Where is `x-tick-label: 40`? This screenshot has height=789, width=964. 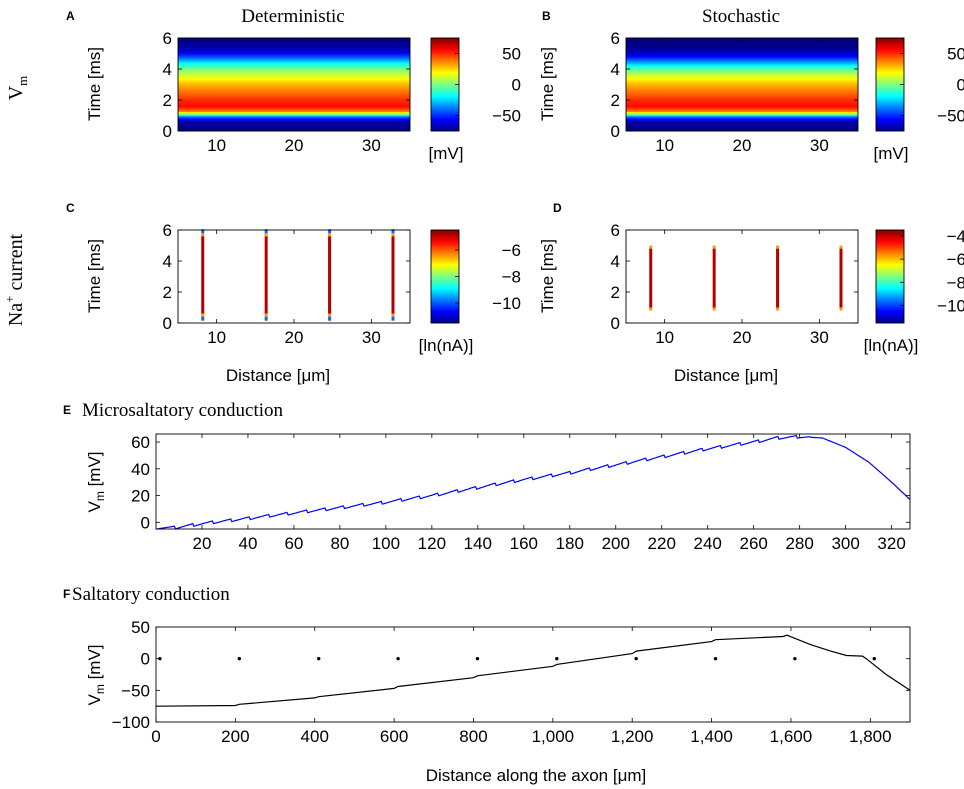 x-tick-label: 40 is located at coordinates (247, 543).